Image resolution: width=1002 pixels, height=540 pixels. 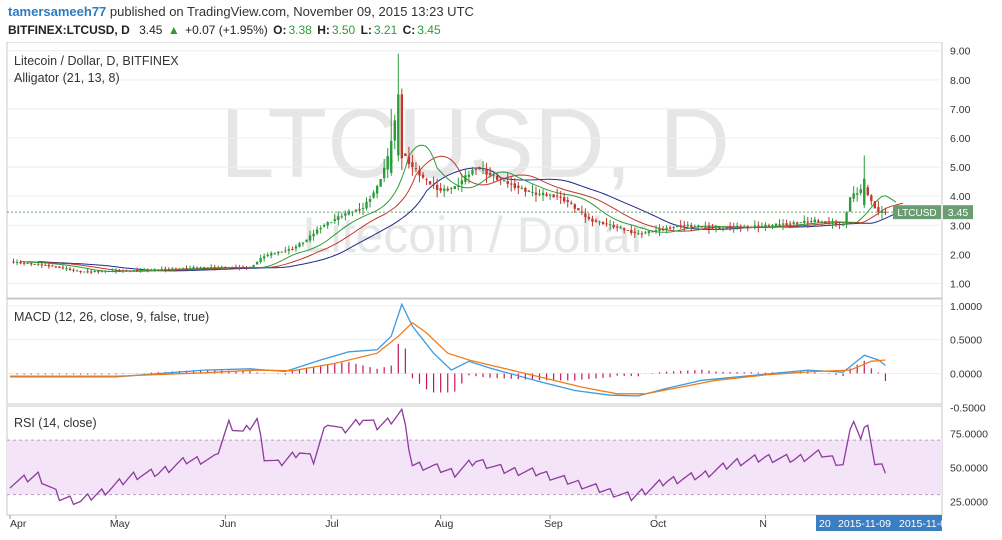 What do you see at coordinates (444, 524) in the screenshot?
I see `month-label: Aug` at bounding box center [444, 524].